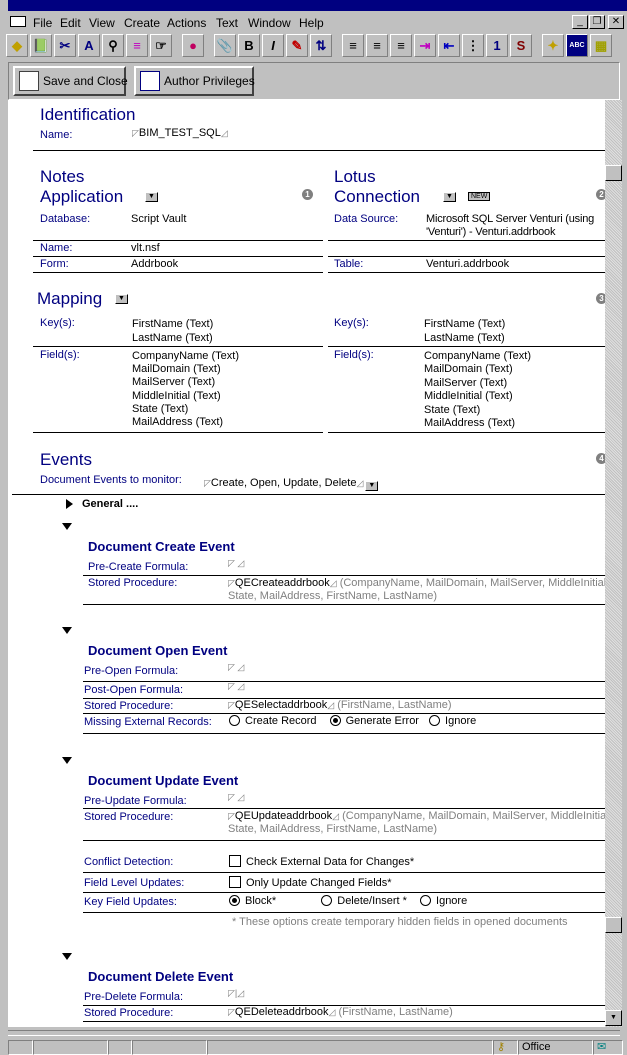 The height and width of the screenshot is (1055, 627). Describe the element at coordinates (17, 45) in the screenshot. I see `smarticon-edit-icon: ◆` at that location.